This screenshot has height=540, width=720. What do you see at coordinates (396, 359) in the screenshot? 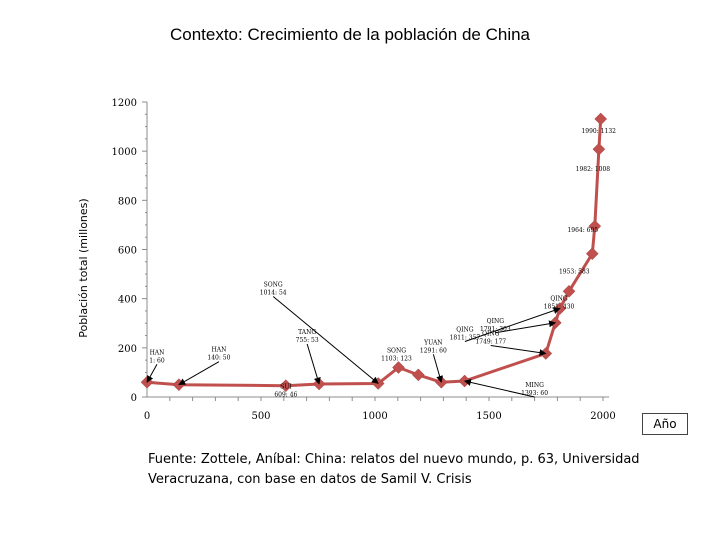
I see `annotation-year-value: 1103: 123` at bounding box center [396, 359].